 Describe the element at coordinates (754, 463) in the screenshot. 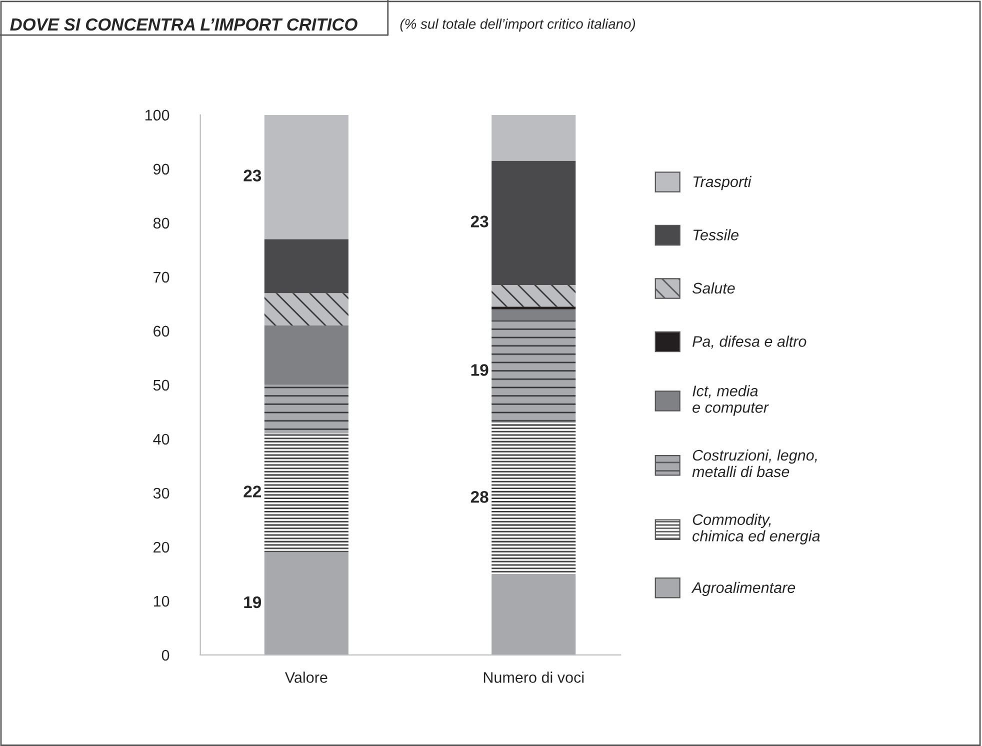

I see `text: Costruzioni, legno, metalli di base` at that location.